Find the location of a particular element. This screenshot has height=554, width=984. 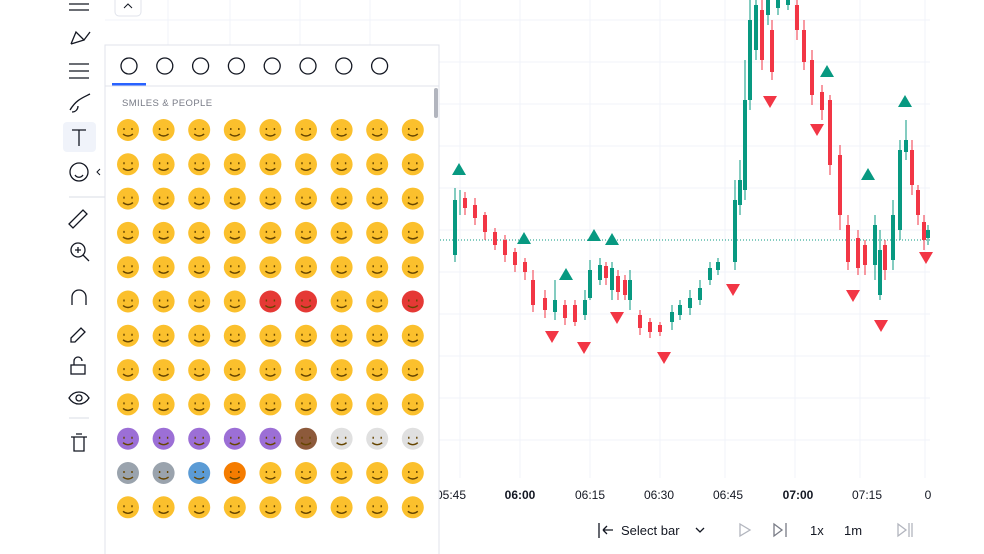

collapse-button is located at coordinates (128, 8).